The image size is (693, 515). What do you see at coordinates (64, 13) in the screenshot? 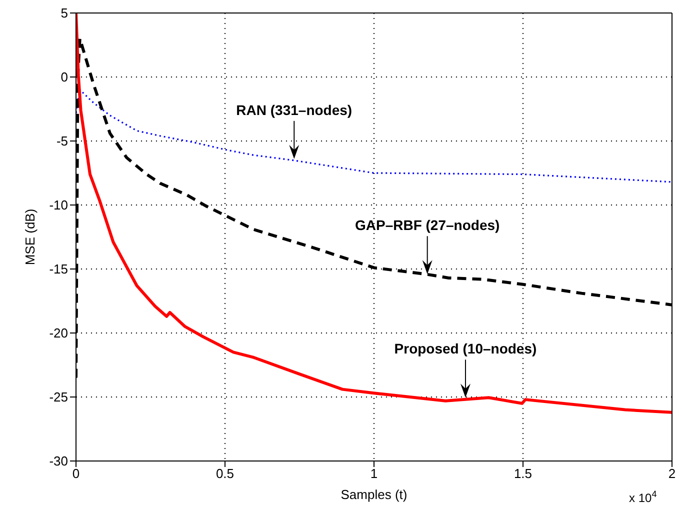
I see `y-tick-label: 5` at bounding box center [64, 13].